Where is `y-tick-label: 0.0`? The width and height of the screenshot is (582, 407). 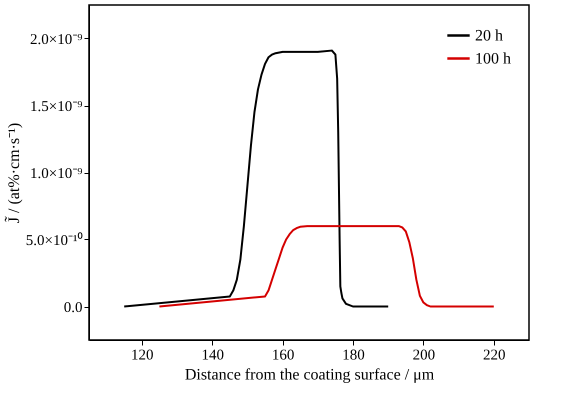
y-tick-label: 0.0 is located at coordinates (73, 308).